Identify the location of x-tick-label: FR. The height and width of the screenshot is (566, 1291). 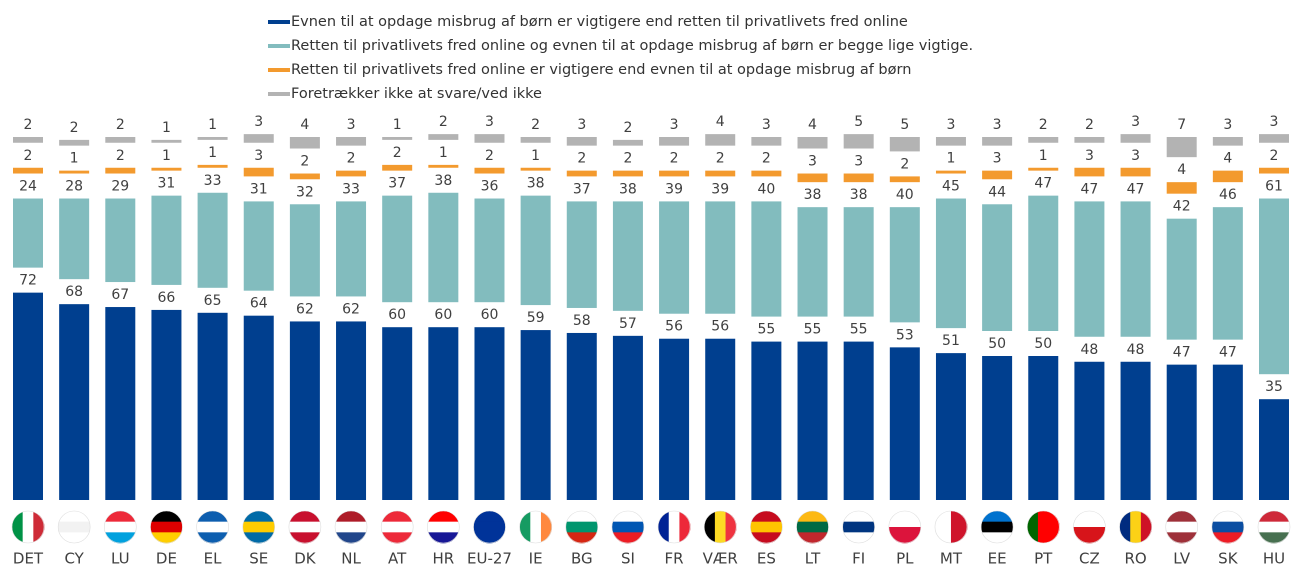
(674, 558).